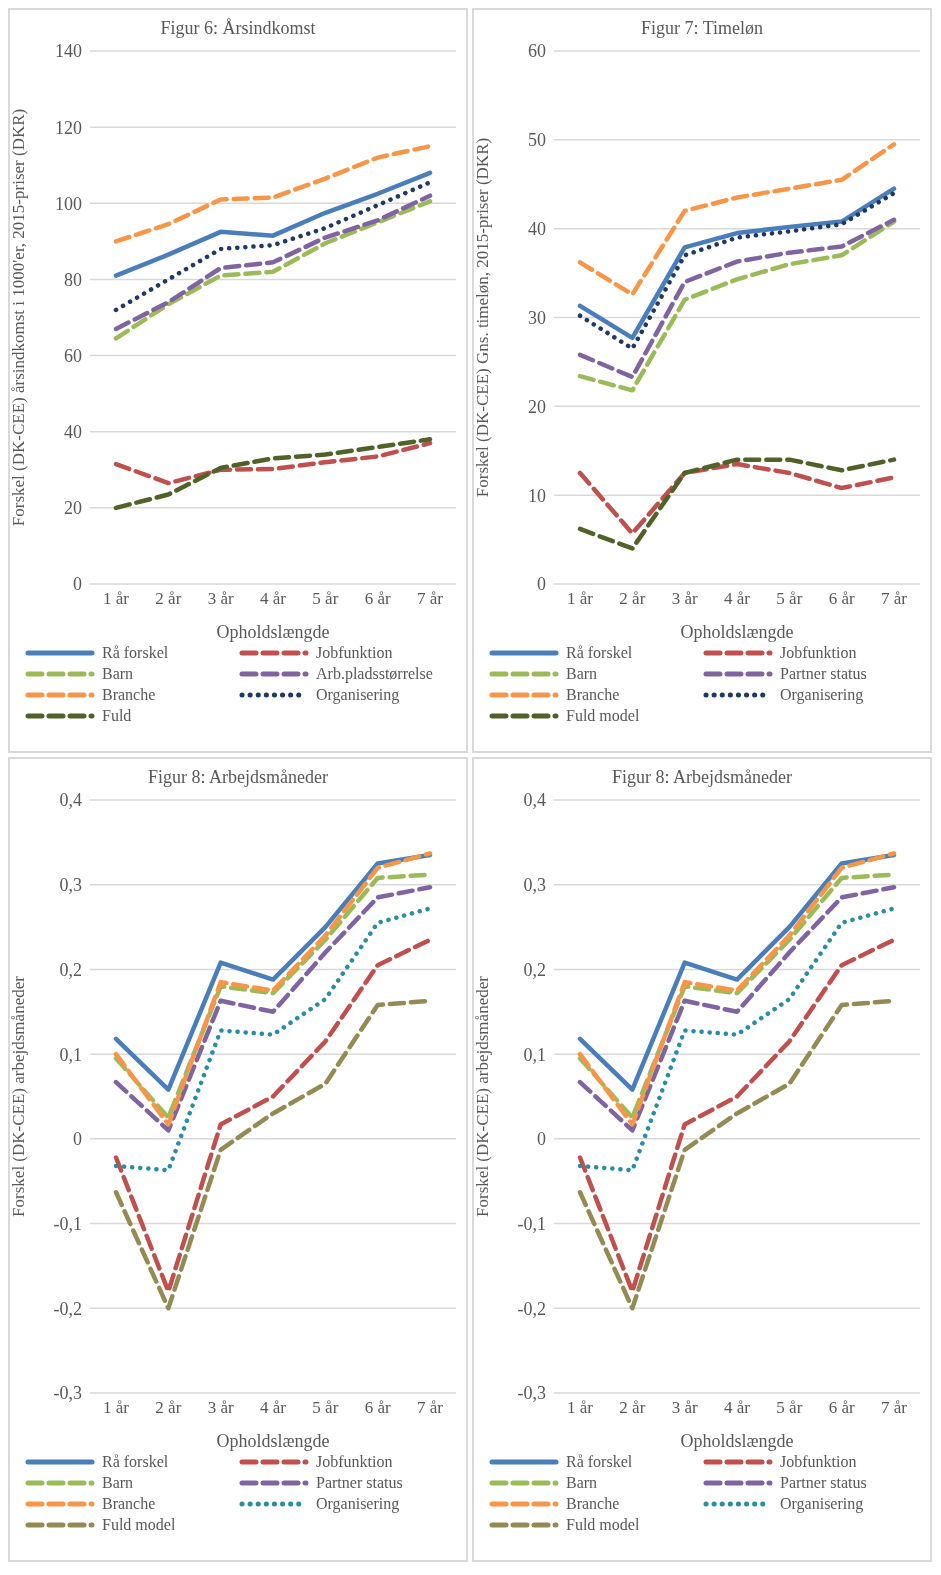 The width and height of the screenshot is (941, 1575). What do you see at coordinates (68, 203) in the screenshot?
I see `y-tick-label: 100` at bounding box center [68, 203].